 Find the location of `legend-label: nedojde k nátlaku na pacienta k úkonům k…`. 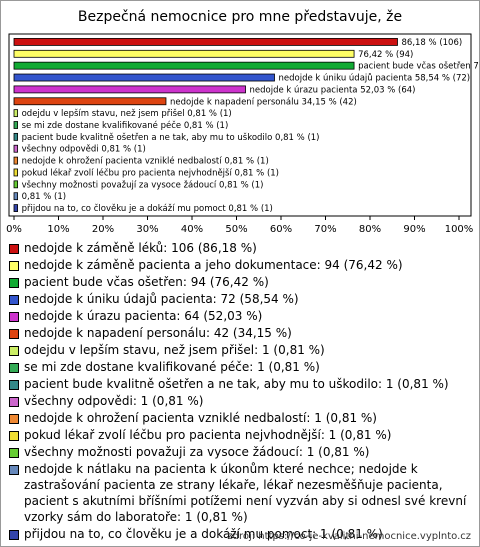

legend-label: nedojde k nátlaku na pacienta k úkonům k… is located at coordinates (245, 493).